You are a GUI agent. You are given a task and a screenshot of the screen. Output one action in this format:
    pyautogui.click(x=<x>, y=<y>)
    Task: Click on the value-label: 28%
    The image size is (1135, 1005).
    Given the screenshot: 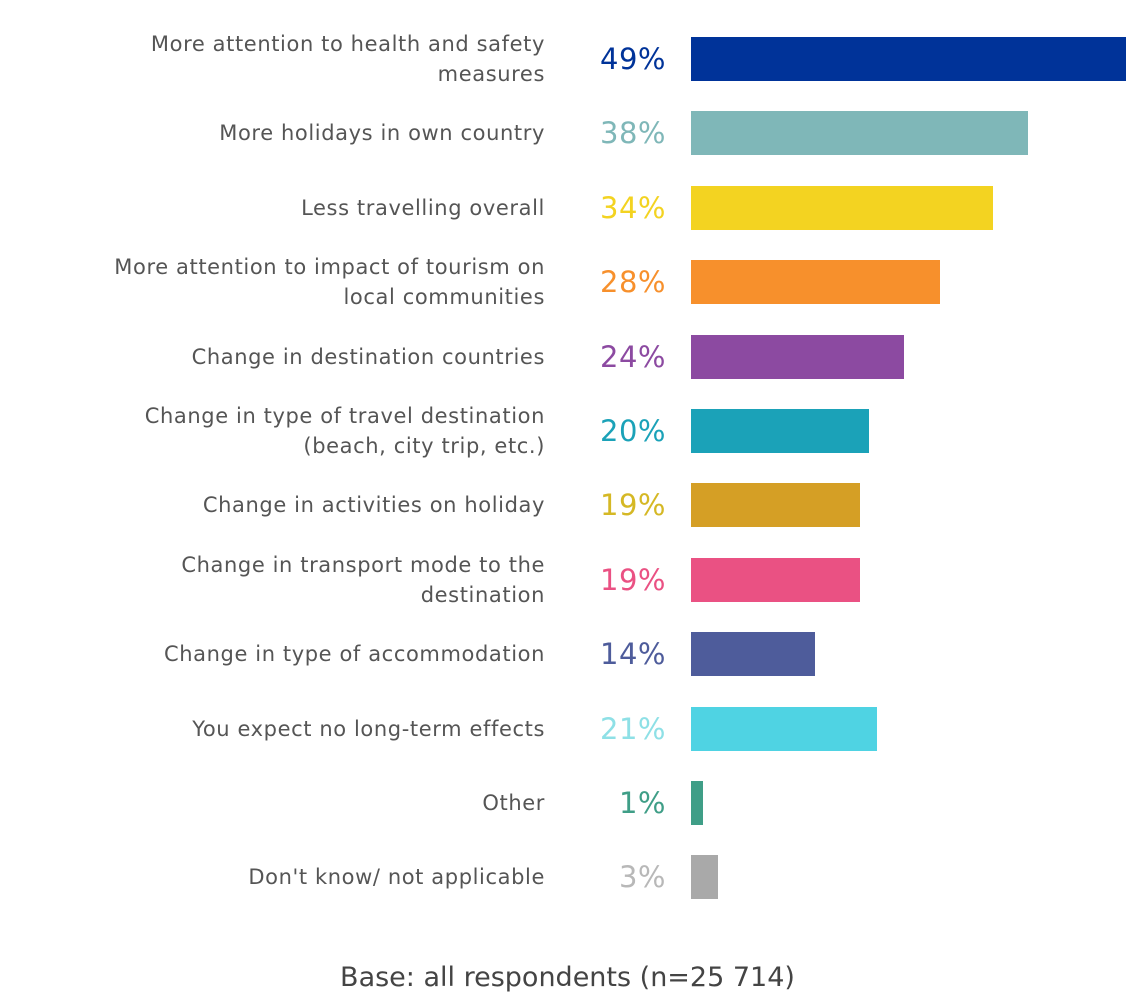 What is the action you would take?
    pyautogui.click(x=633, y=282)
    